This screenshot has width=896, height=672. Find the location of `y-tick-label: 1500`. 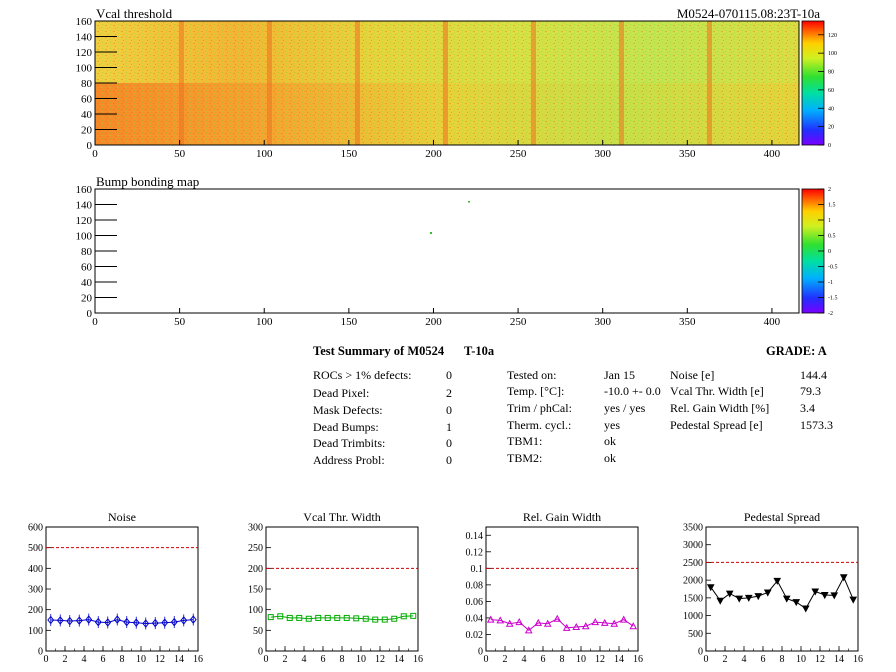

y-tick-label: 1500 is located at coordinates (693, 598).